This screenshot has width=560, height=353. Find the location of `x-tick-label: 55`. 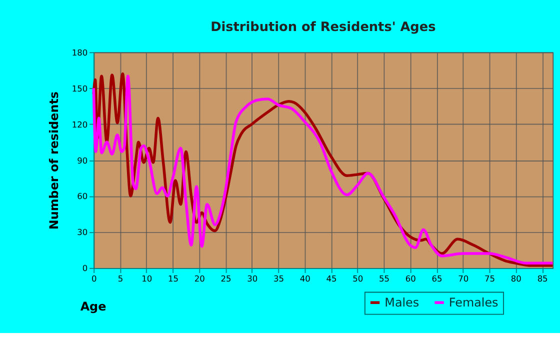

x-tick-label: 55 is located at coordinates (384, 278).